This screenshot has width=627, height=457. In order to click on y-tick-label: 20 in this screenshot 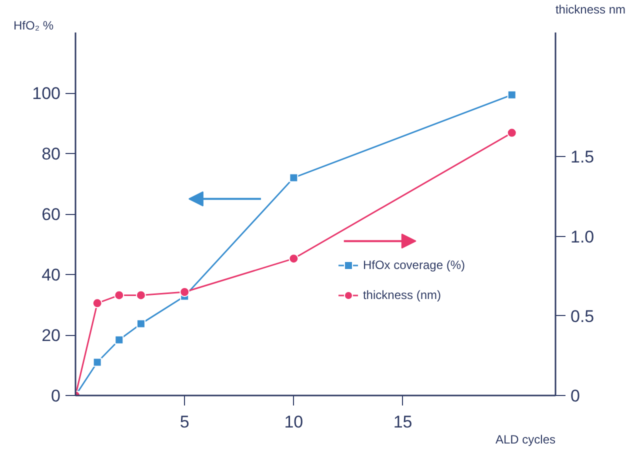, I will do `click(51, 335)`.